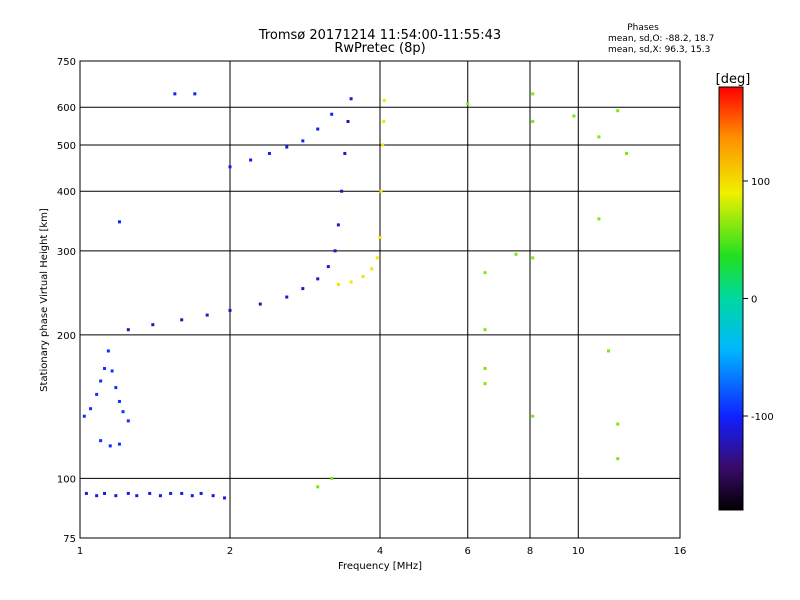 The height and width of the screenshot is (600, 800). What do you see at coordinates (731, 298) in the screenshot?
I see `colorbar` at bounding box center [731, 298].